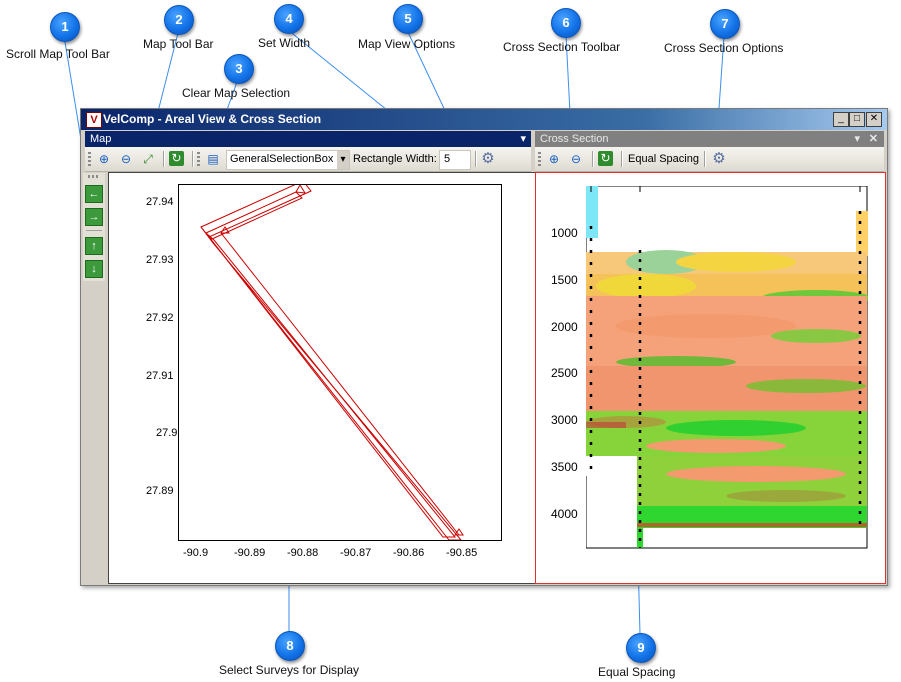 The width and height of the screenshot is (901, 682). Describe the element at coordinates (709, 139) in the screenshot. I see `cross-section-pane-header: Cross Section ▾ ✕` at that location.